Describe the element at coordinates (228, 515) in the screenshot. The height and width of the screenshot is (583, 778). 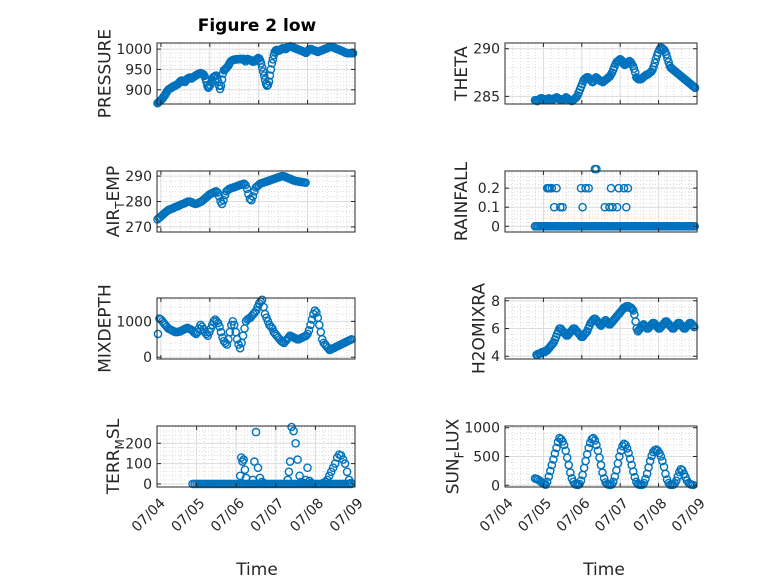
I see `x-tick-label: 07/06` at that location.